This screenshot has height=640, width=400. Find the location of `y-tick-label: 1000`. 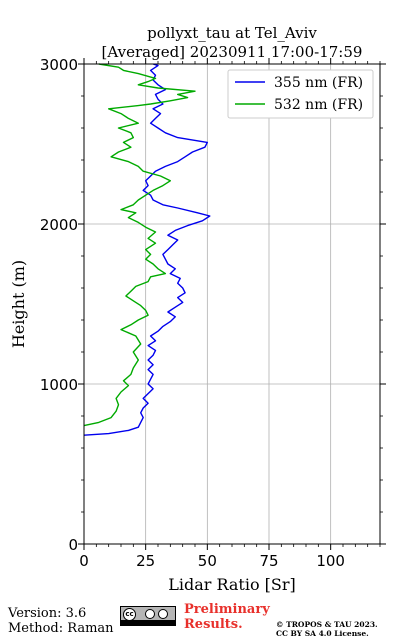

y-tick-label: 1000 is located at coordinates (59, 385).